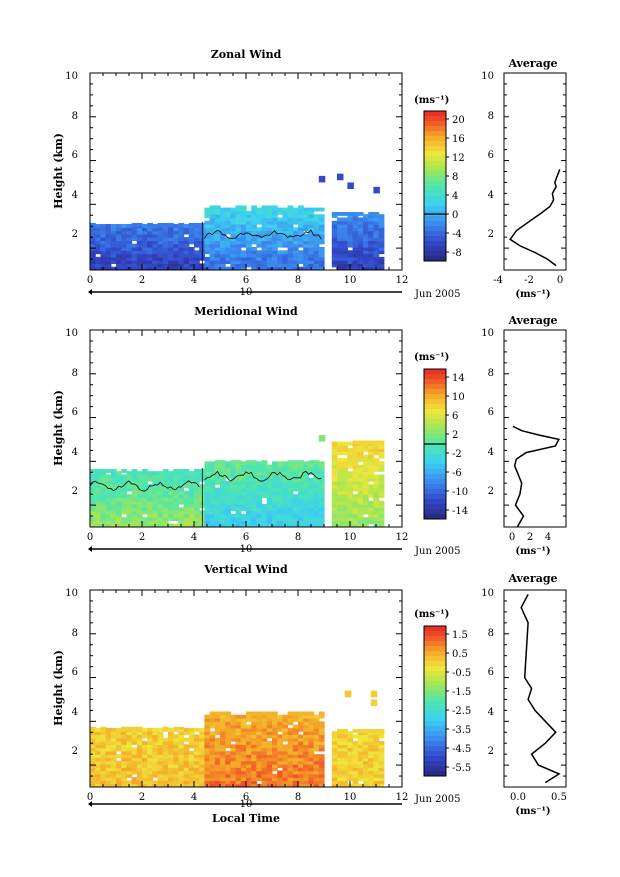 The height and width of the screenshot is (877, 620). I want to click on colorbar, so click(436, 444).